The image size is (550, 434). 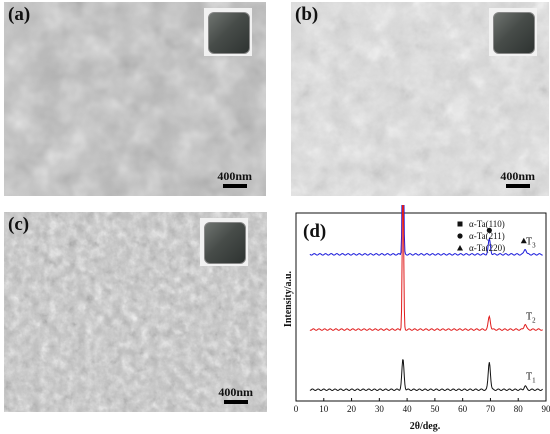 I want to click on legend-marker-circle, so click(x=460, y=236).